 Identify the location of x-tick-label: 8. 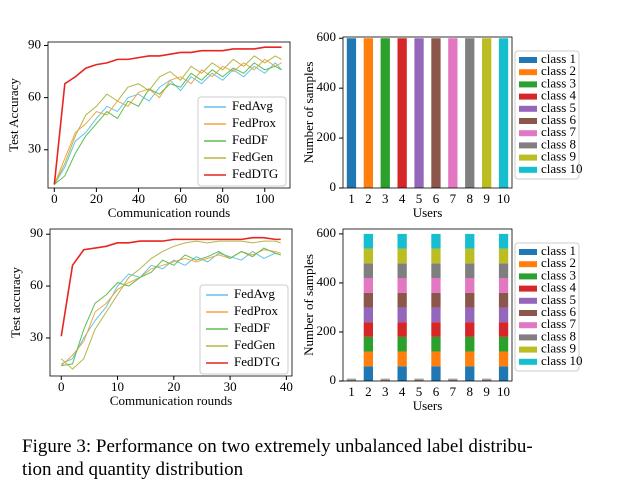
(470, 391).